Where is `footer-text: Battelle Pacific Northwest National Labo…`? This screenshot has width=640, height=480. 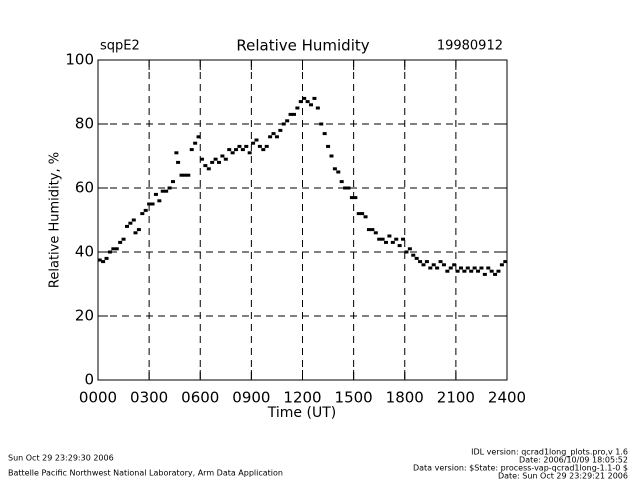 footer-text: Battelle Pacific Northwest National Labo… is located at coordinates (145, 473).